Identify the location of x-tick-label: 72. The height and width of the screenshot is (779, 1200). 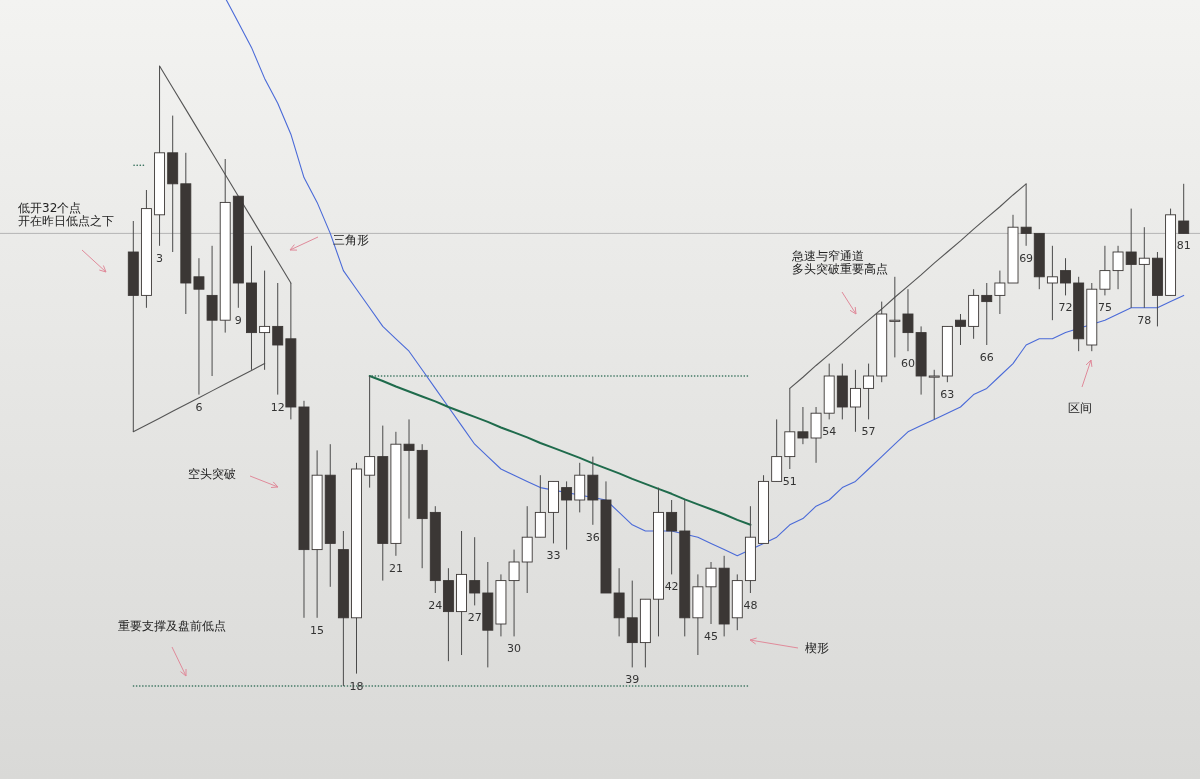
(1065, 308).